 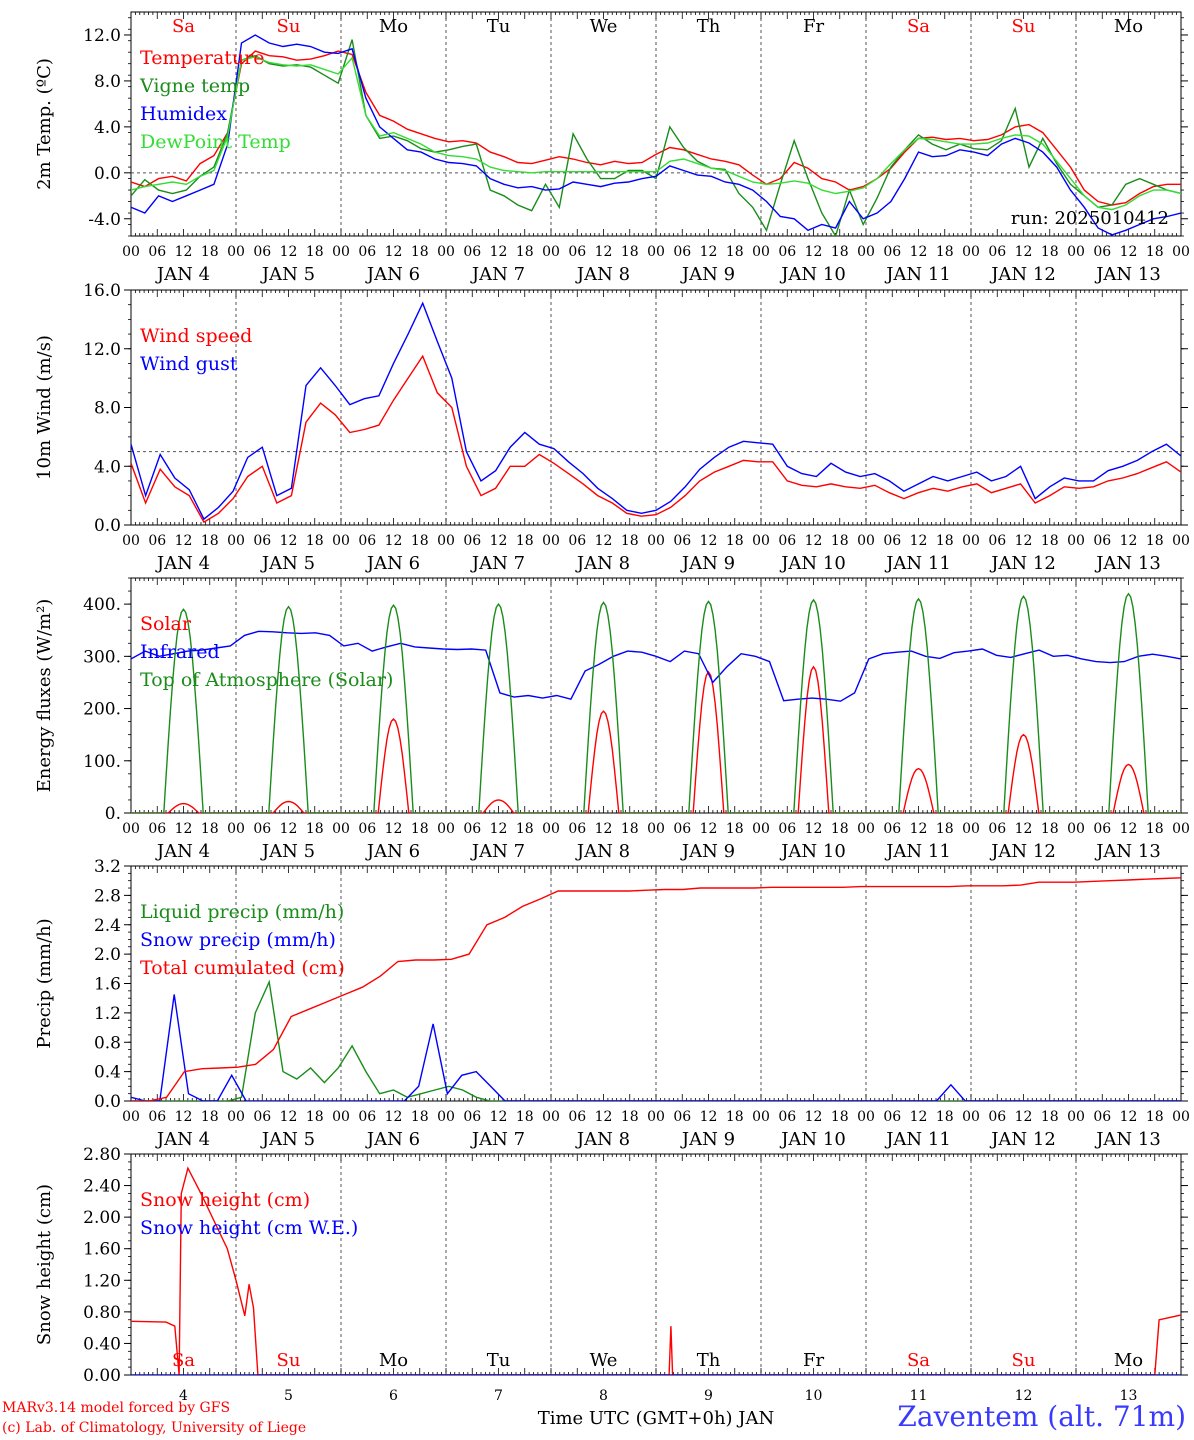 I want to click on y-tick-label: 16.0, so click(x=102, y=291).